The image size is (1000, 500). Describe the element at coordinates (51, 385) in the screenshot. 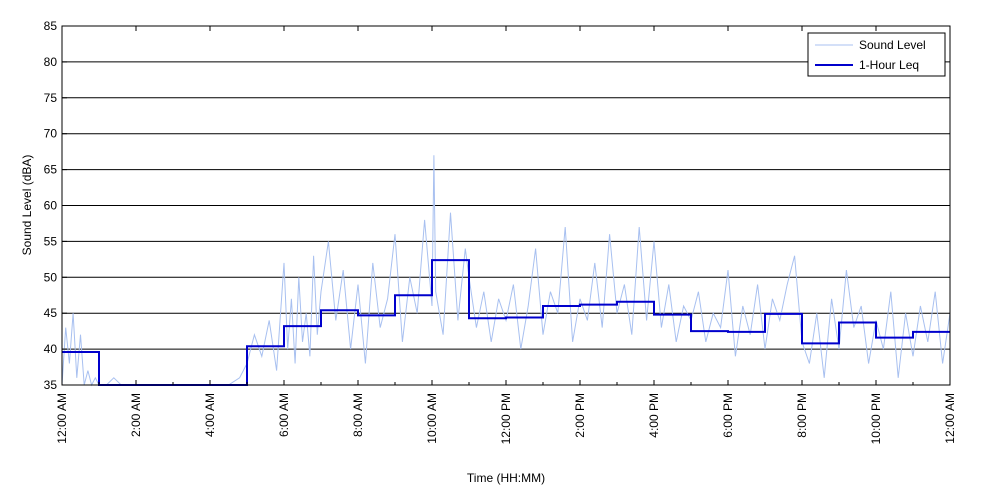

I see `y-tick-label: 35` at that location.